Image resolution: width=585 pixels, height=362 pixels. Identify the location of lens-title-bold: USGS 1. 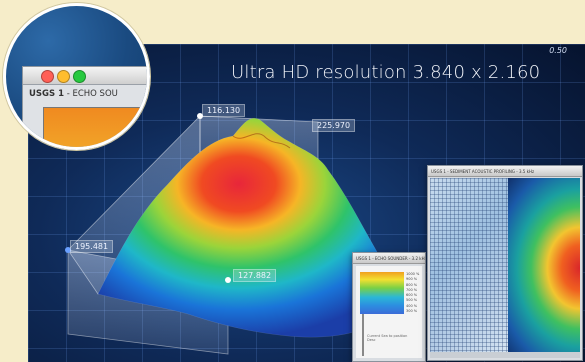
(46, 94).